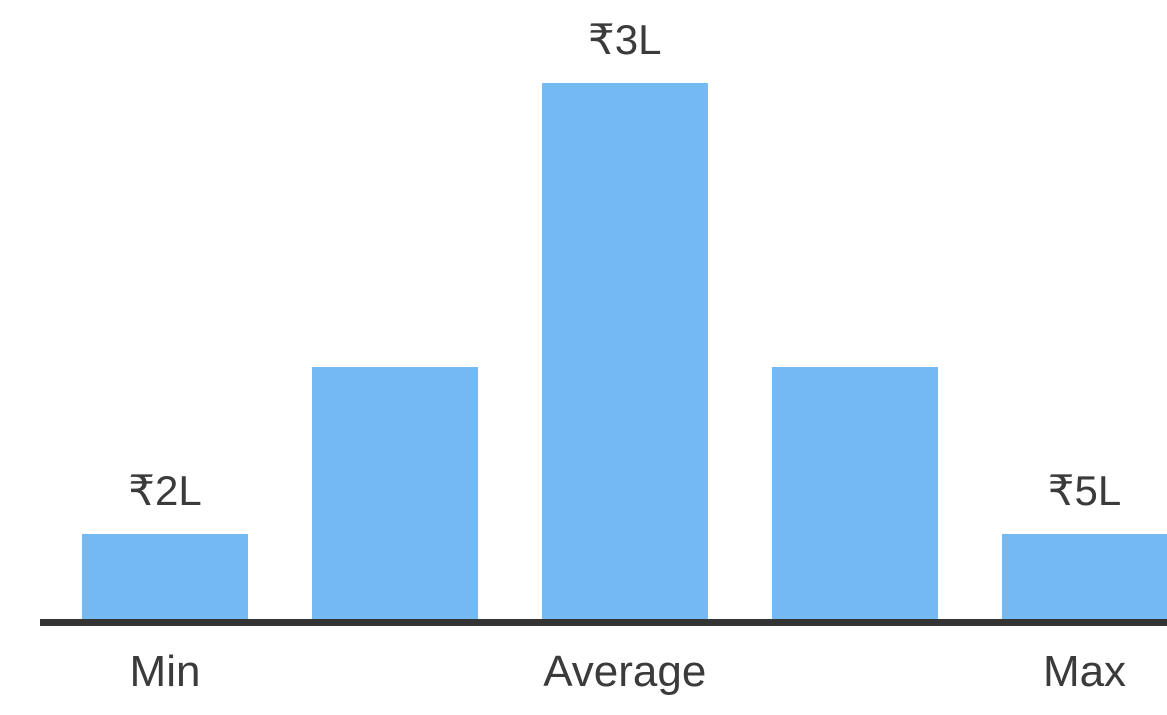 The height and width of the screenshot is (715, 1167). What do you see at coordinates (177, 672) in the screenshot?
I see `x-axis-label-min: Min` at bounding box center [177, 672].